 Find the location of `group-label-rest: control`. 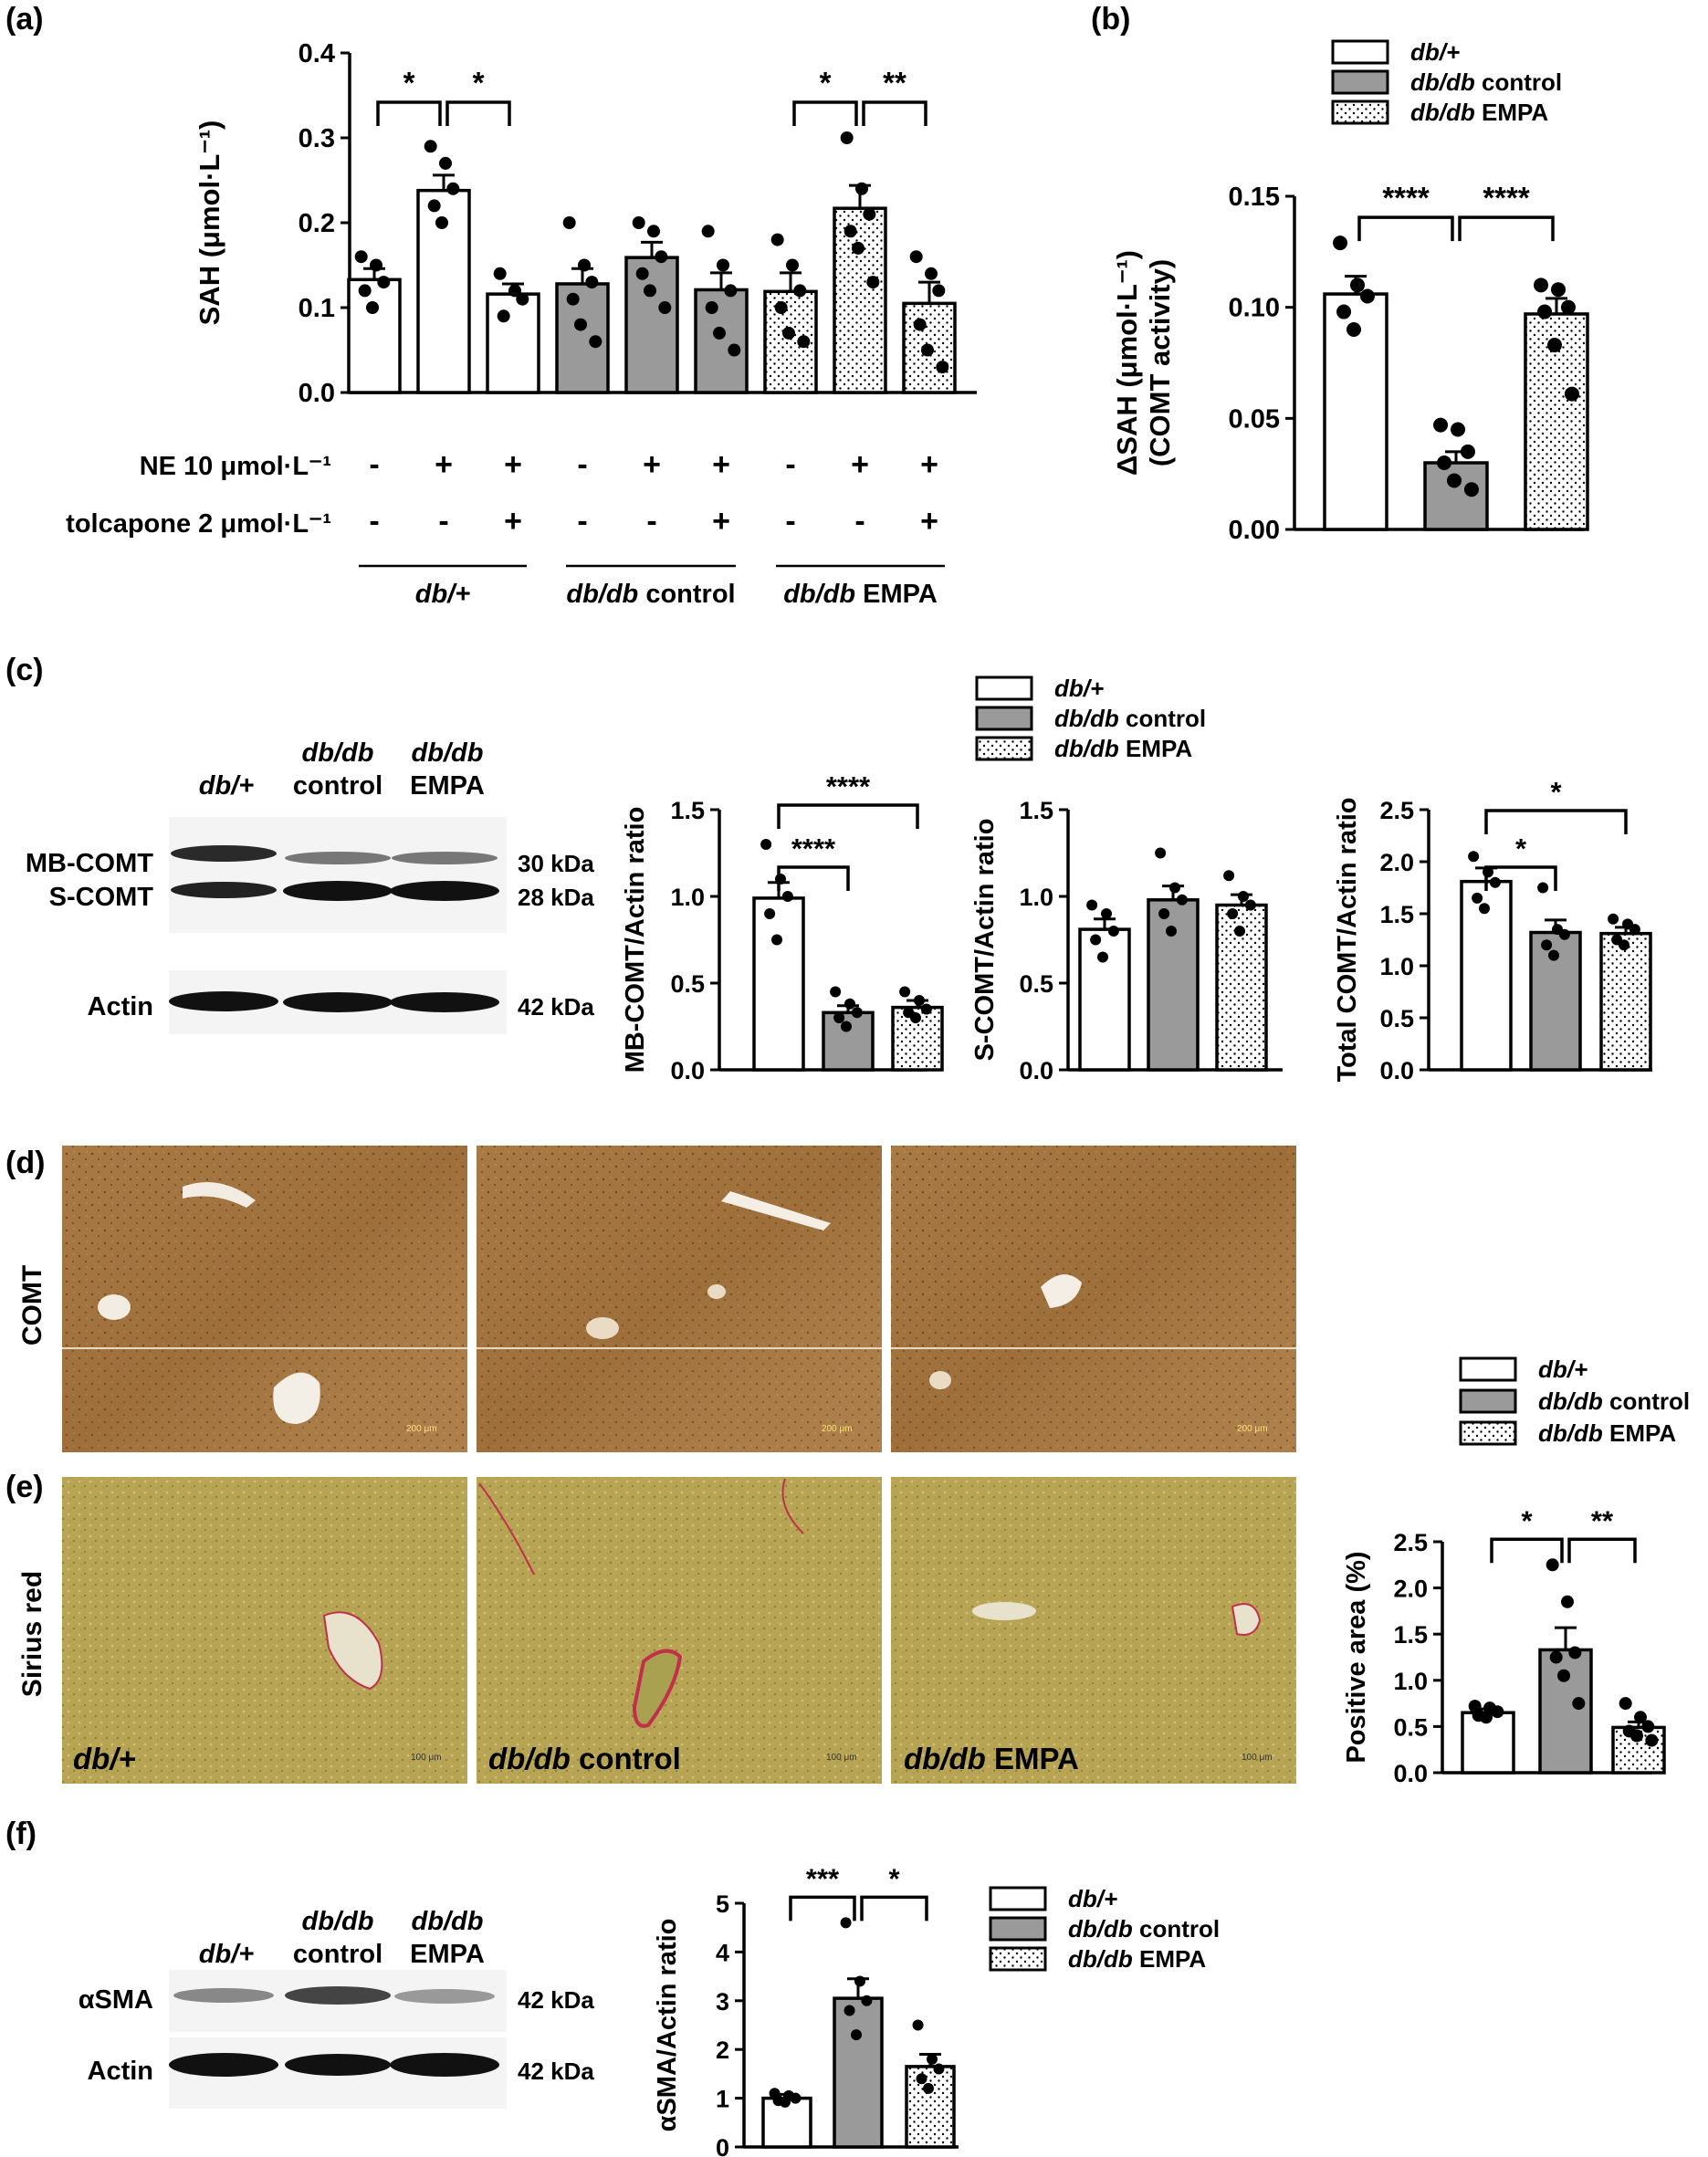

group-label-rest: control is located at coordinates (1518, 82).